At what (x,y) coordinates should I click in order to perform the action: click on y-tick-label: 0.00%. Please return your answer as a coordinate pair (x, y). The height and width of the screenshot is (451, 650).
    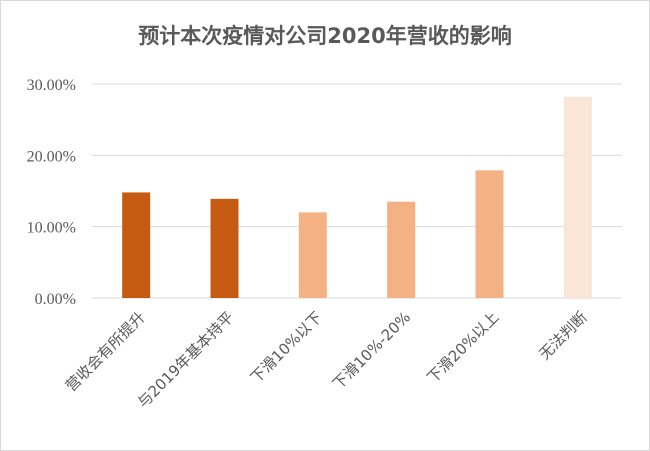
    Looking at the image, I should click on (55, 299).